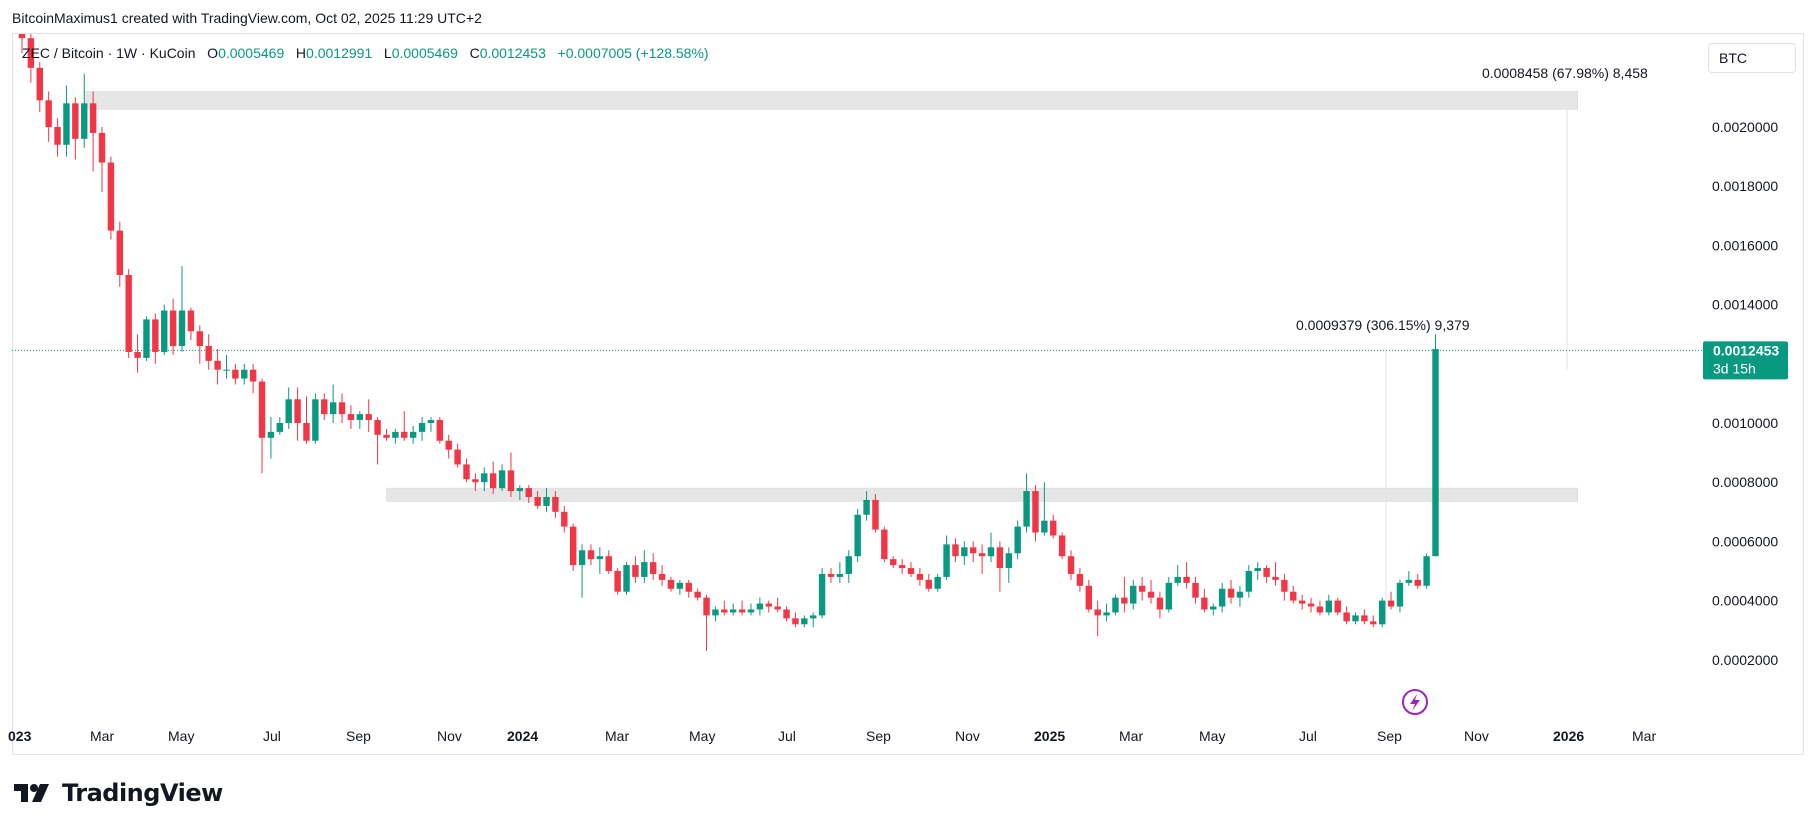  What do you see at coordinates (1745, 601) in the screenshot?
I see `y-tick-label: 0.0004000` at bounding box center [1745, 601].